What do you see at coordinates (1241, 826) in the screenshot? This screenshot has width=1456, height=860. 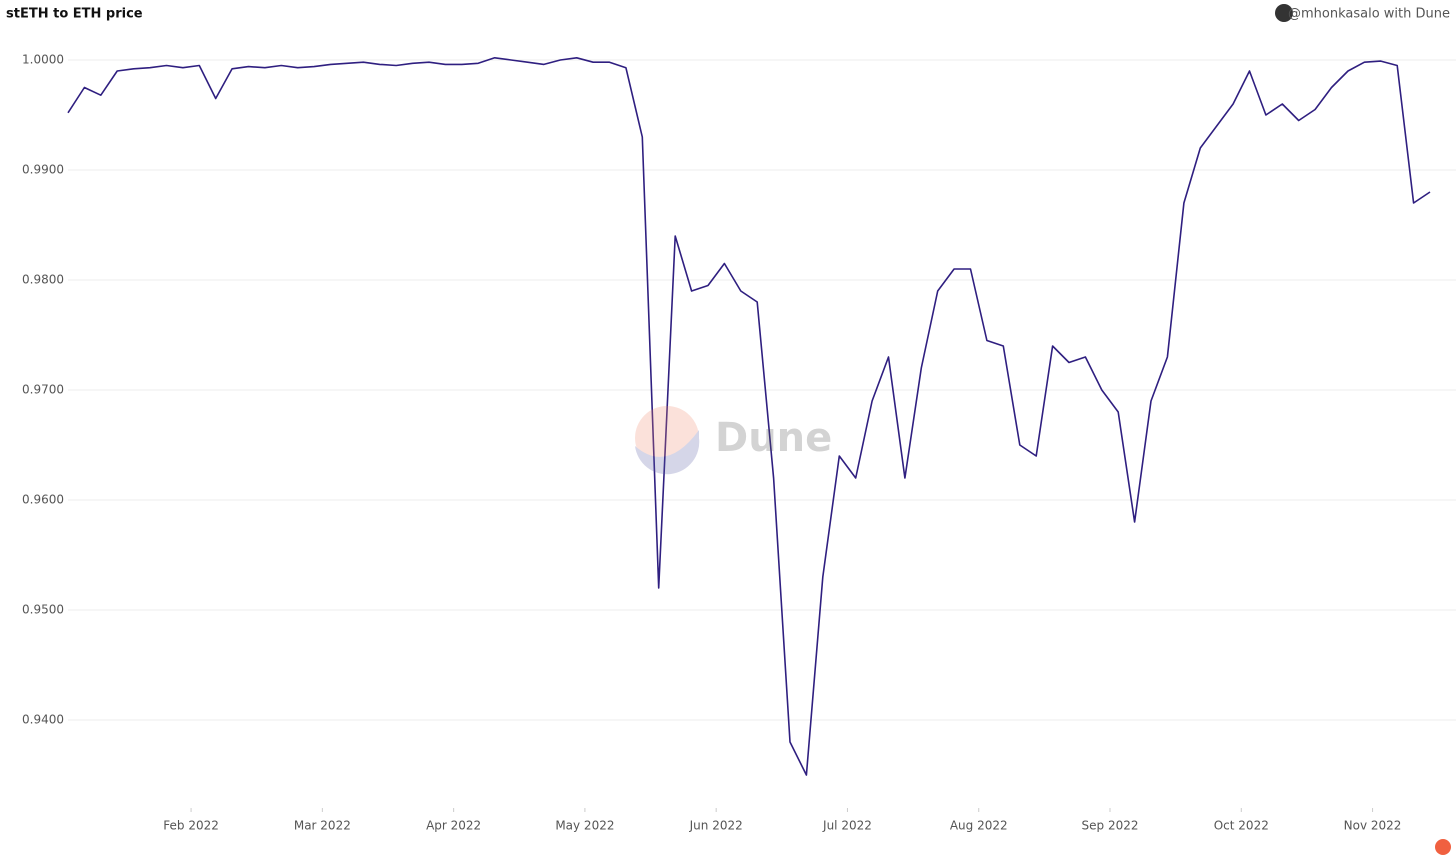 I see `x-tick-label: Oct 2022` at bounding box center [1241, 826].